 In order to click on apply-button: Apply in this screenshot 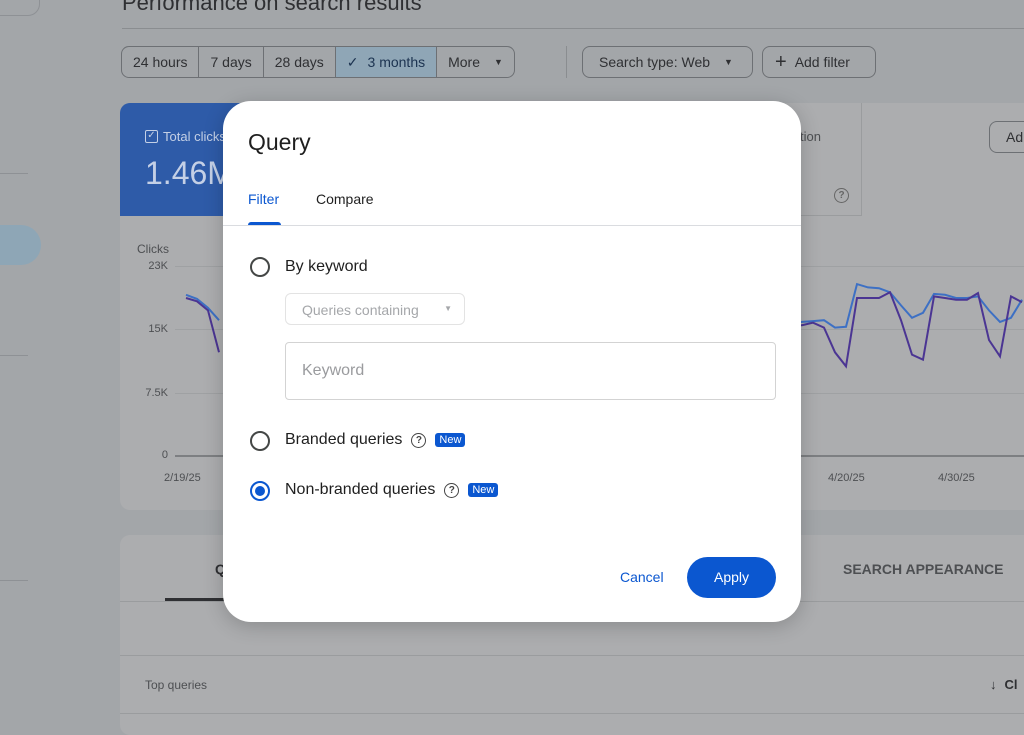, I will do `click(731, 577)`.